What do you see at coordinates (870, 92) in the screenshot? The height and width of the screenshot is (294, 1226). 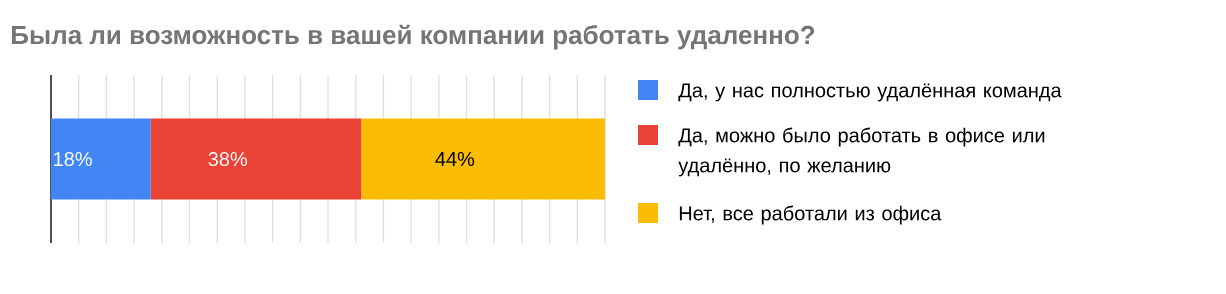 I see `legend-label: Да, у нас полностью удалённая команда` at bounding box center [870, 92].